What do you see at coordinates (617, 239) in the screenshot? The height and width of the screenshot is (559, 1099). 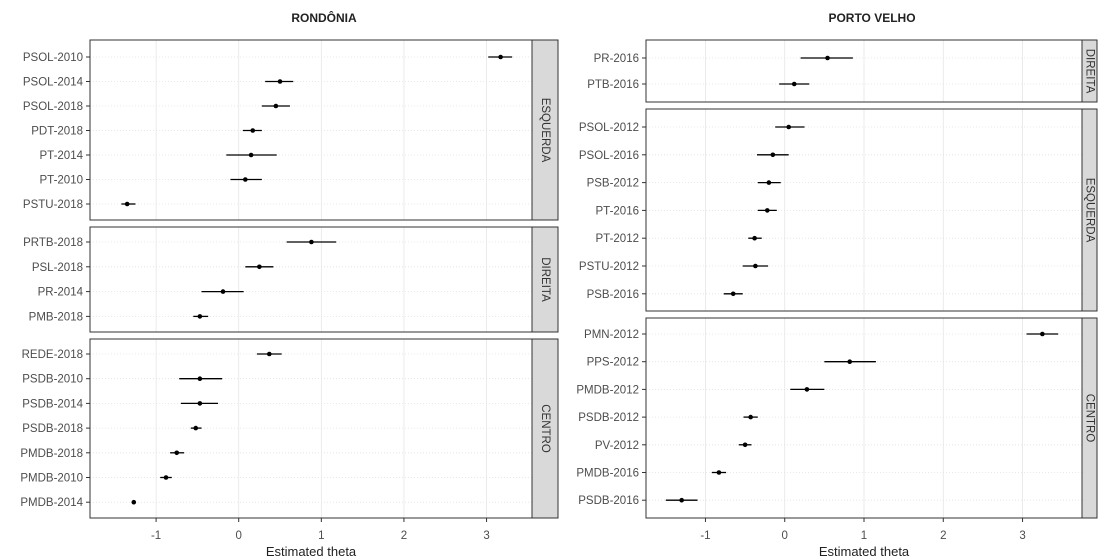 I see `y-tick-label: PT-2012` at bounding box center [617, 239].